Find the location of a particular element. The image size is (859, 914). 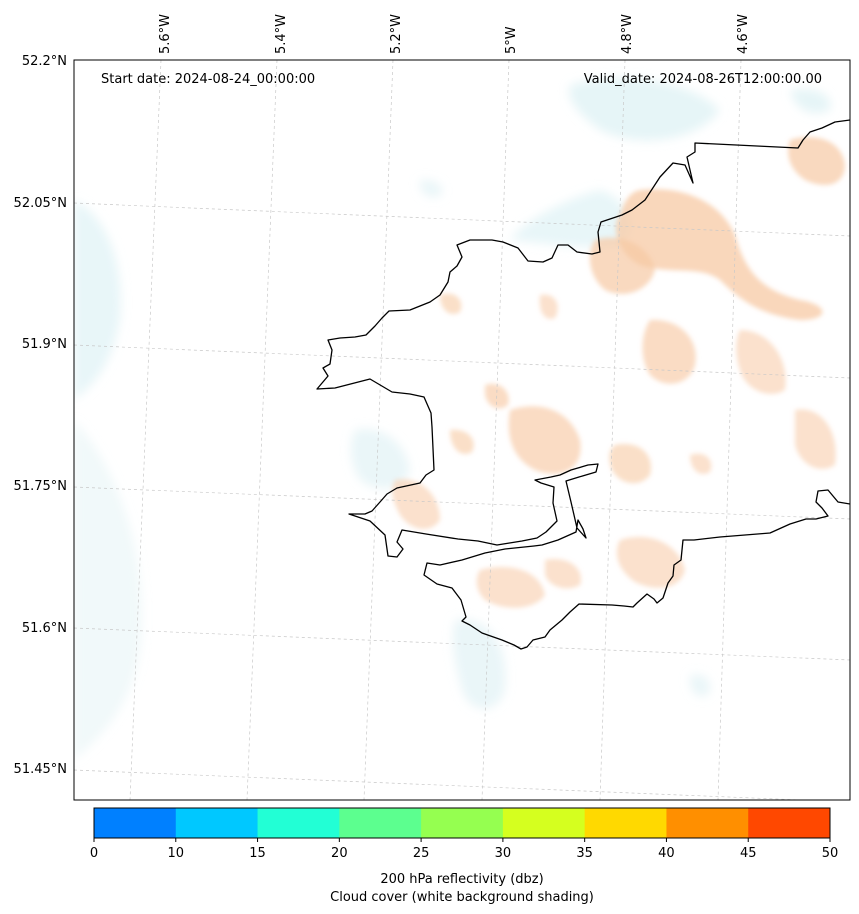

refl-central-north is located at coordinates (622, 265).